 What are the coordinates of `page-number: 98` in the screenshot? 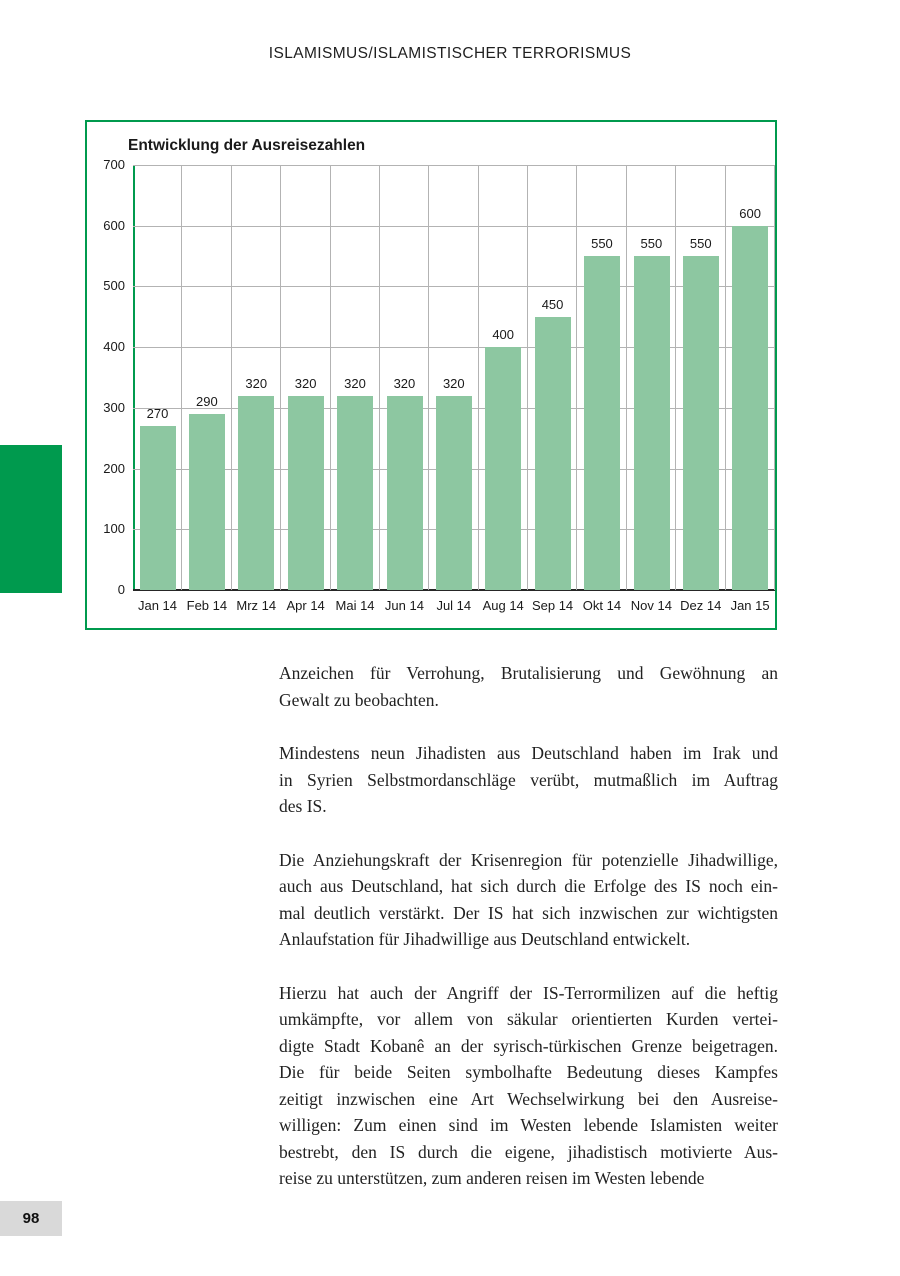 It's located at (31, 1218).